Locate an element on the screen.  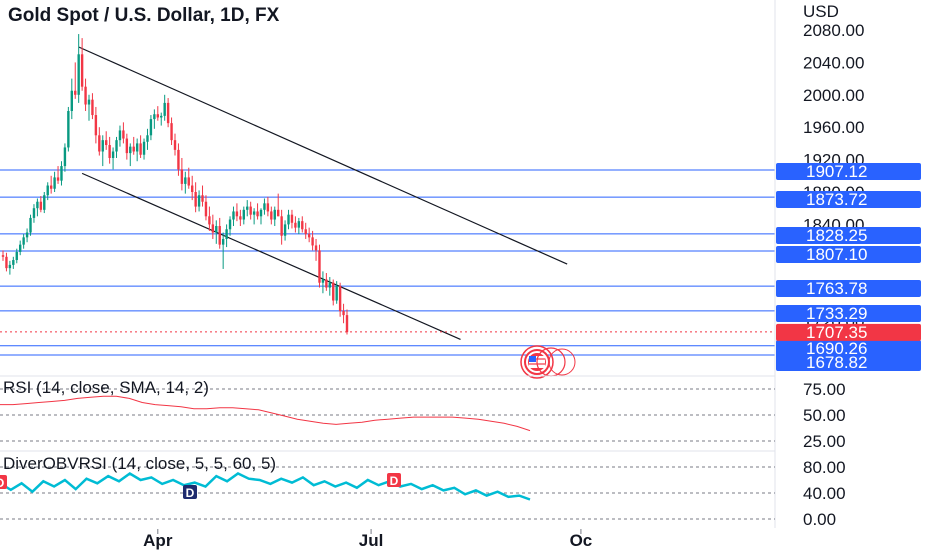
rsi-axis-labels: 75.00 50.00 25.00 is located at coordinates (824, 415).